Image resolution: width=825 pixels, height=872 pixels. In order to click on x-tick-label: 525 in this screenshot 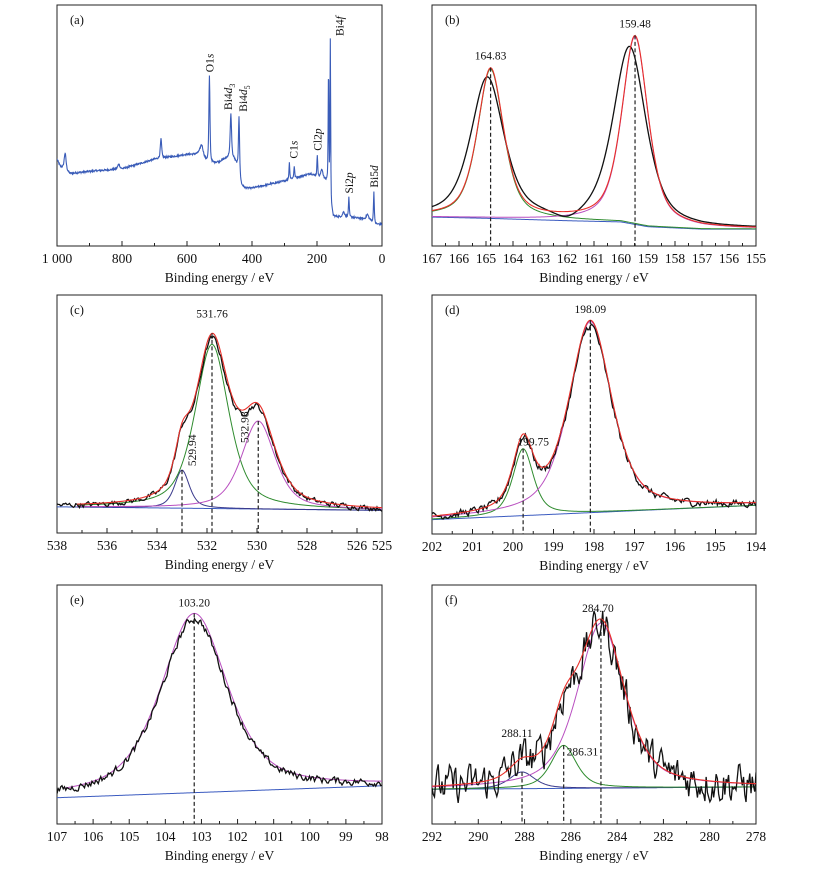, I will do `click(382, 545)`.